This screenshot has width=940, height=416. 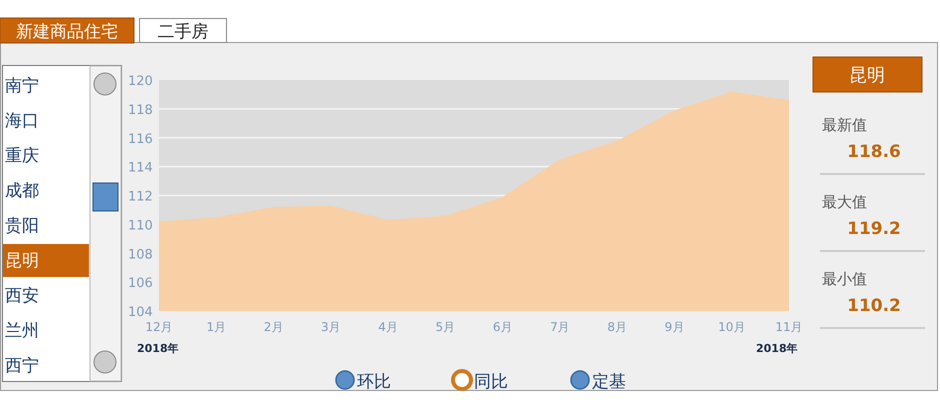 I want to click on y-tick-label: 110, so click(x=140, y=226).